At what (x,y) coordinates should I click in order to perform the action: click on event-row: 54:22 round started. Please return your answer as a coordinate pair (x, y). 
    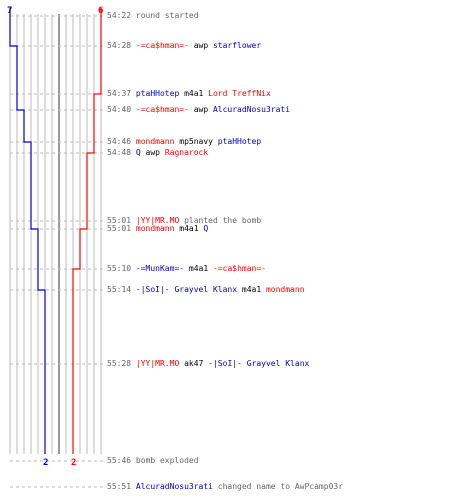
    Looking at the image, I should click on (153, 15).